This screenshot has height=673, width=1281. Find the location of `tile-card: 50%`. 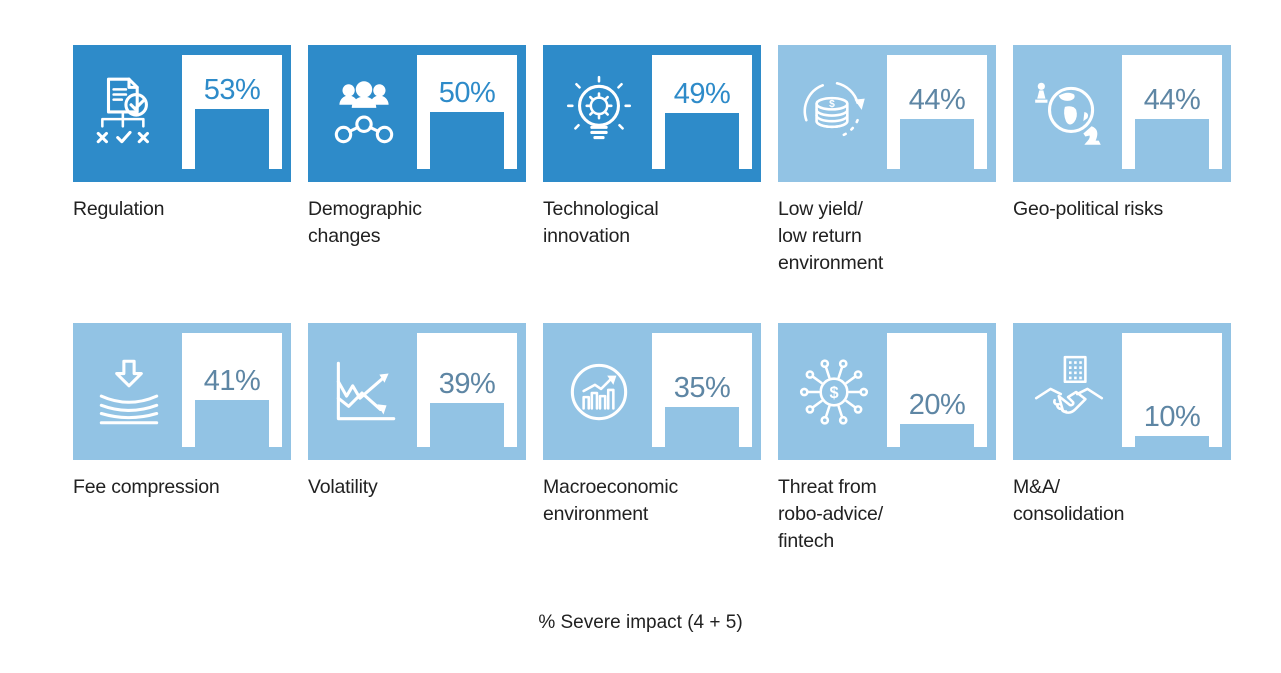

tile-card: 50% is located at coordinates (417, 113).